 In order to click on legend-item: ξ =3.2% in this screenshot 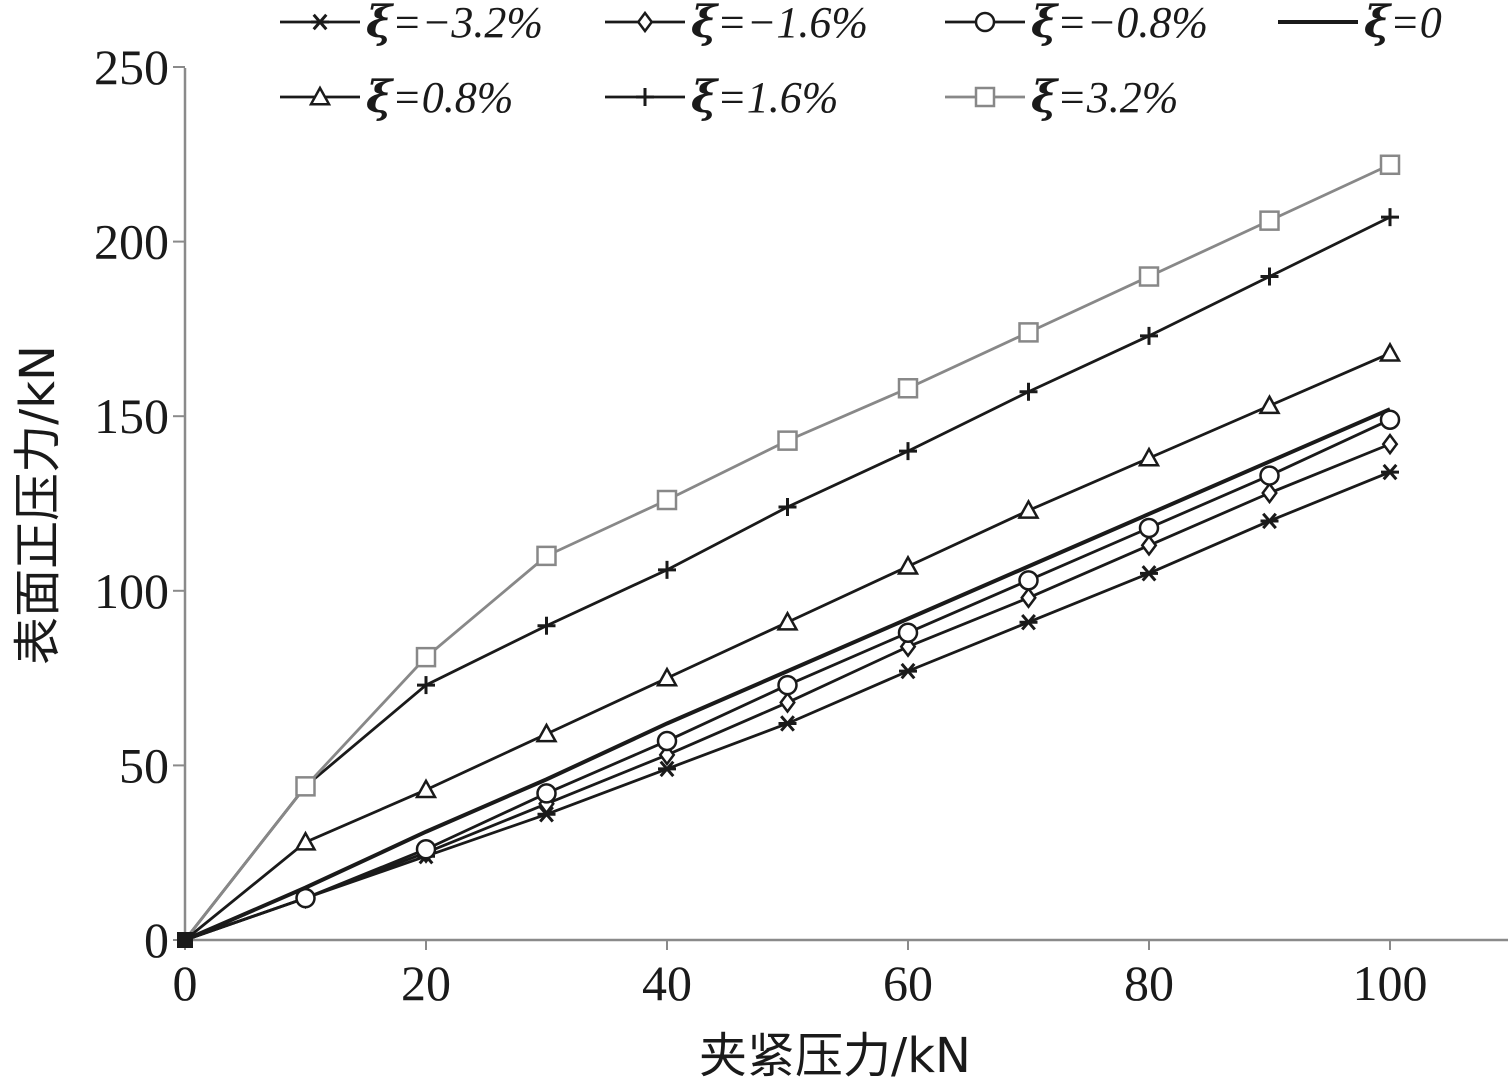, I will do `click(1061, 97)`.